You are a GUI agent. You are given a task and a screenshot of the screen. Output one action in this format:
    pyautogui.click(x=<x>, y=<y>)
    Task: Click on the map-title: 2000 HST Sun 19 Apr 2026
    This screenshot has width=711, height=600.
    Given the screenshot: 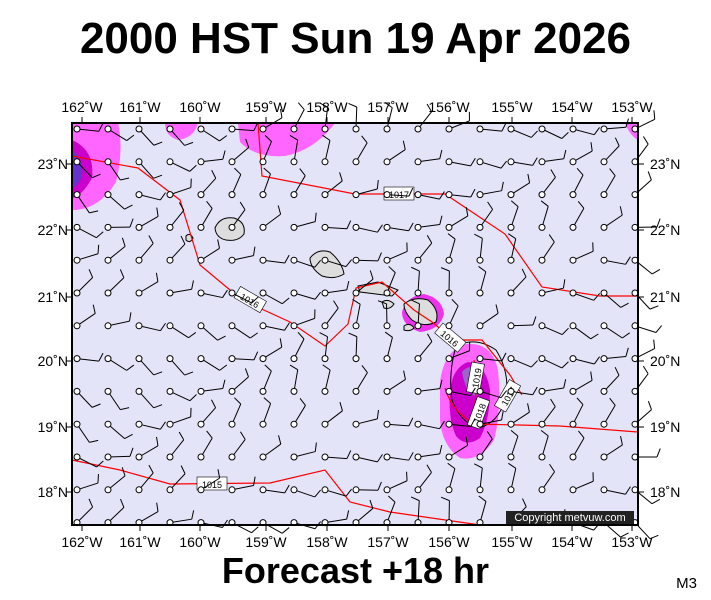 What is the action you would take?
    pyautogui.click(x=355, y=38)
    